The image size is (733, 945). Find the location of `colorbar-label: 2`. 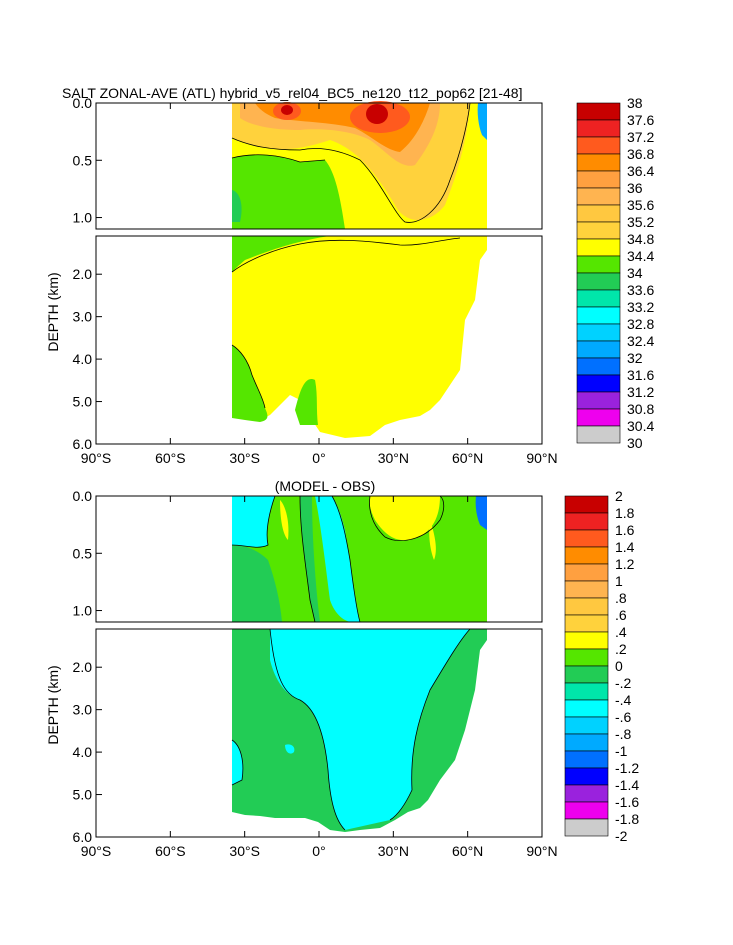

colorbar-label: 2 is located at coordinates (619, 496).